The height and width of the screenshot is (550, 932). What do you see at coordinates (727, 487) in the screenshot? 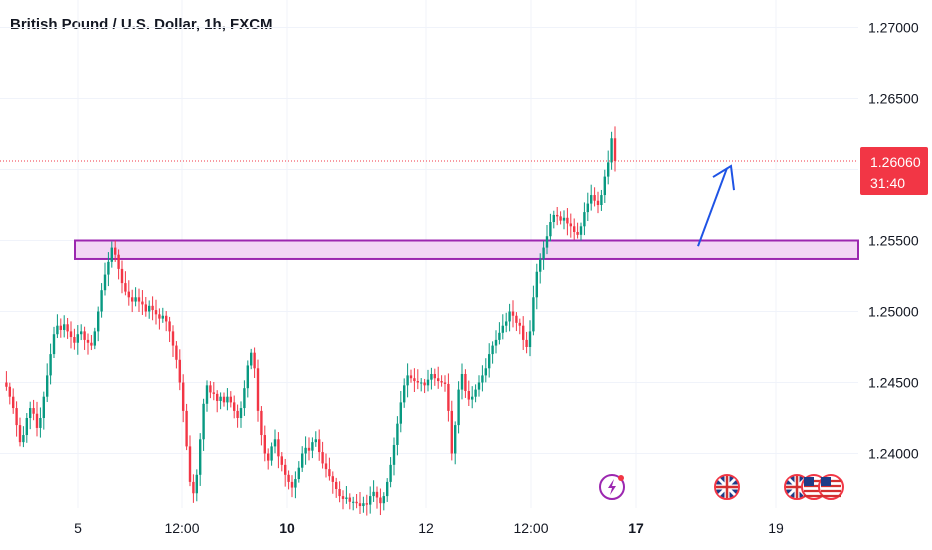
I see `uk-flag-icon` at bounding box center [727, 487].